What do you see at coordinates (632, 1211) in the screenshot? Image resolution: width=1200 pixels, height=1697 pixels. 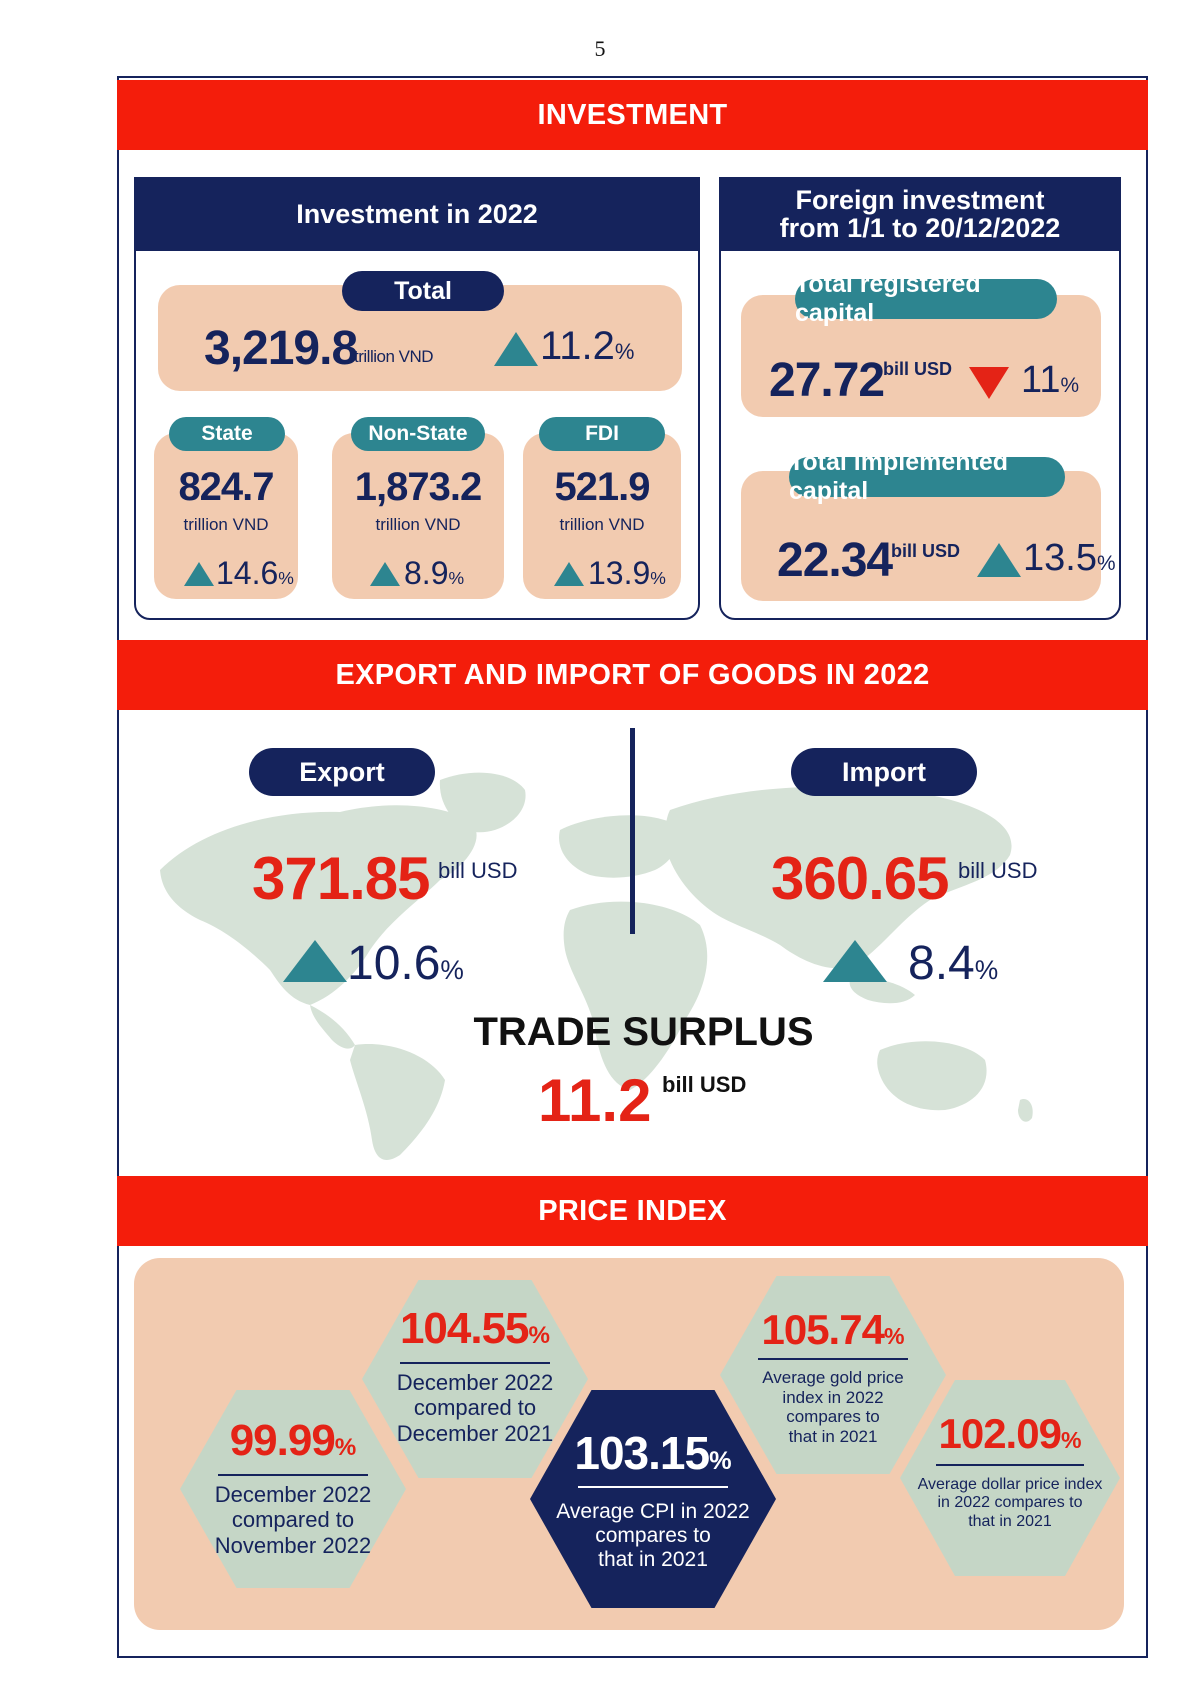 I see `price-index-banner: PRICE INDEX` at bounding box center [632, 1211].